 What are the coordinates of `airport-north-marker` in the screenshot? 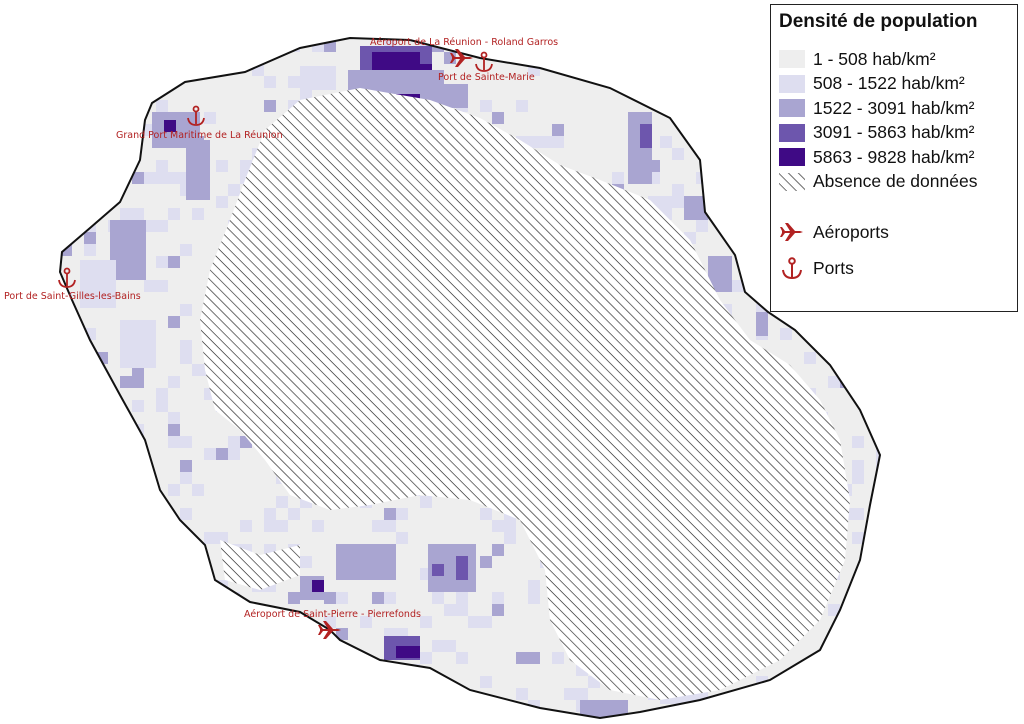 It's located at (461, 58).